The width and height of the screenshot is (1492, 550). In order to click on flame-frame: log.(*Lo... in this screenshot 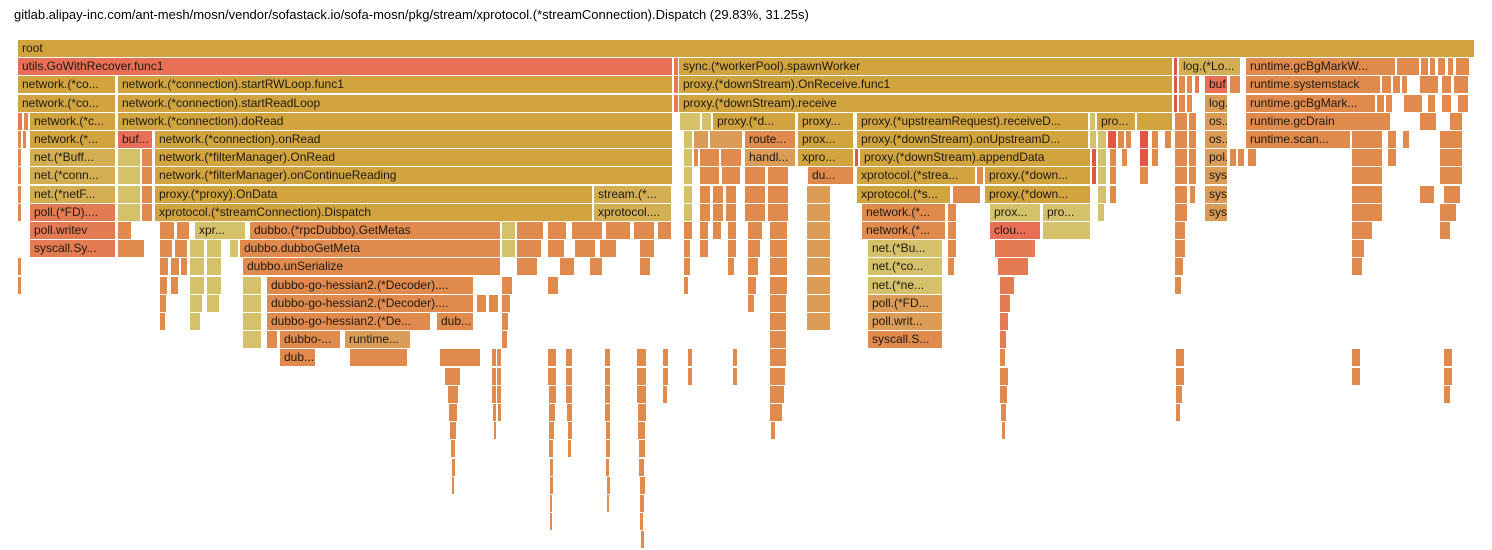, I will do `click(1209, 67)`.